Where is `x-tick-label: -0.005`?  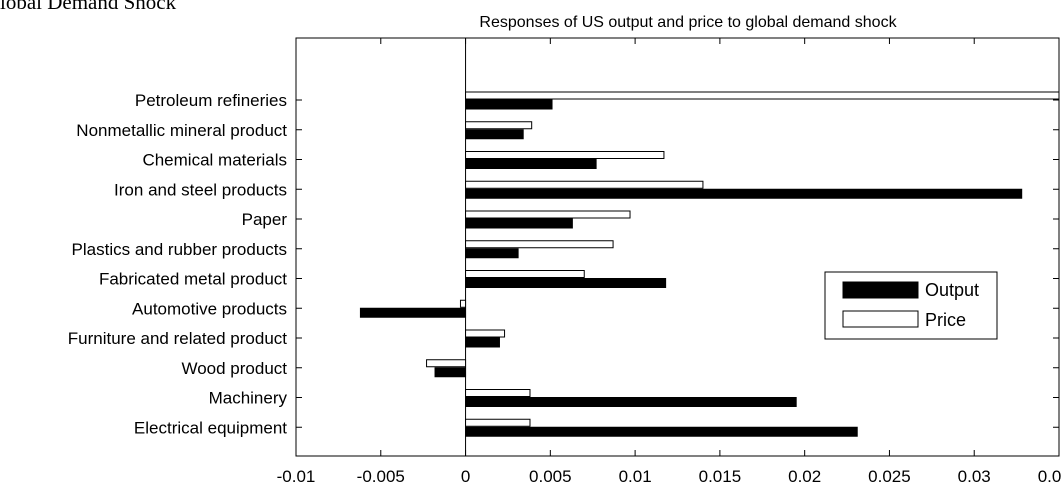
x-tick-label: -0.005 is located at coordinates (381, 476).